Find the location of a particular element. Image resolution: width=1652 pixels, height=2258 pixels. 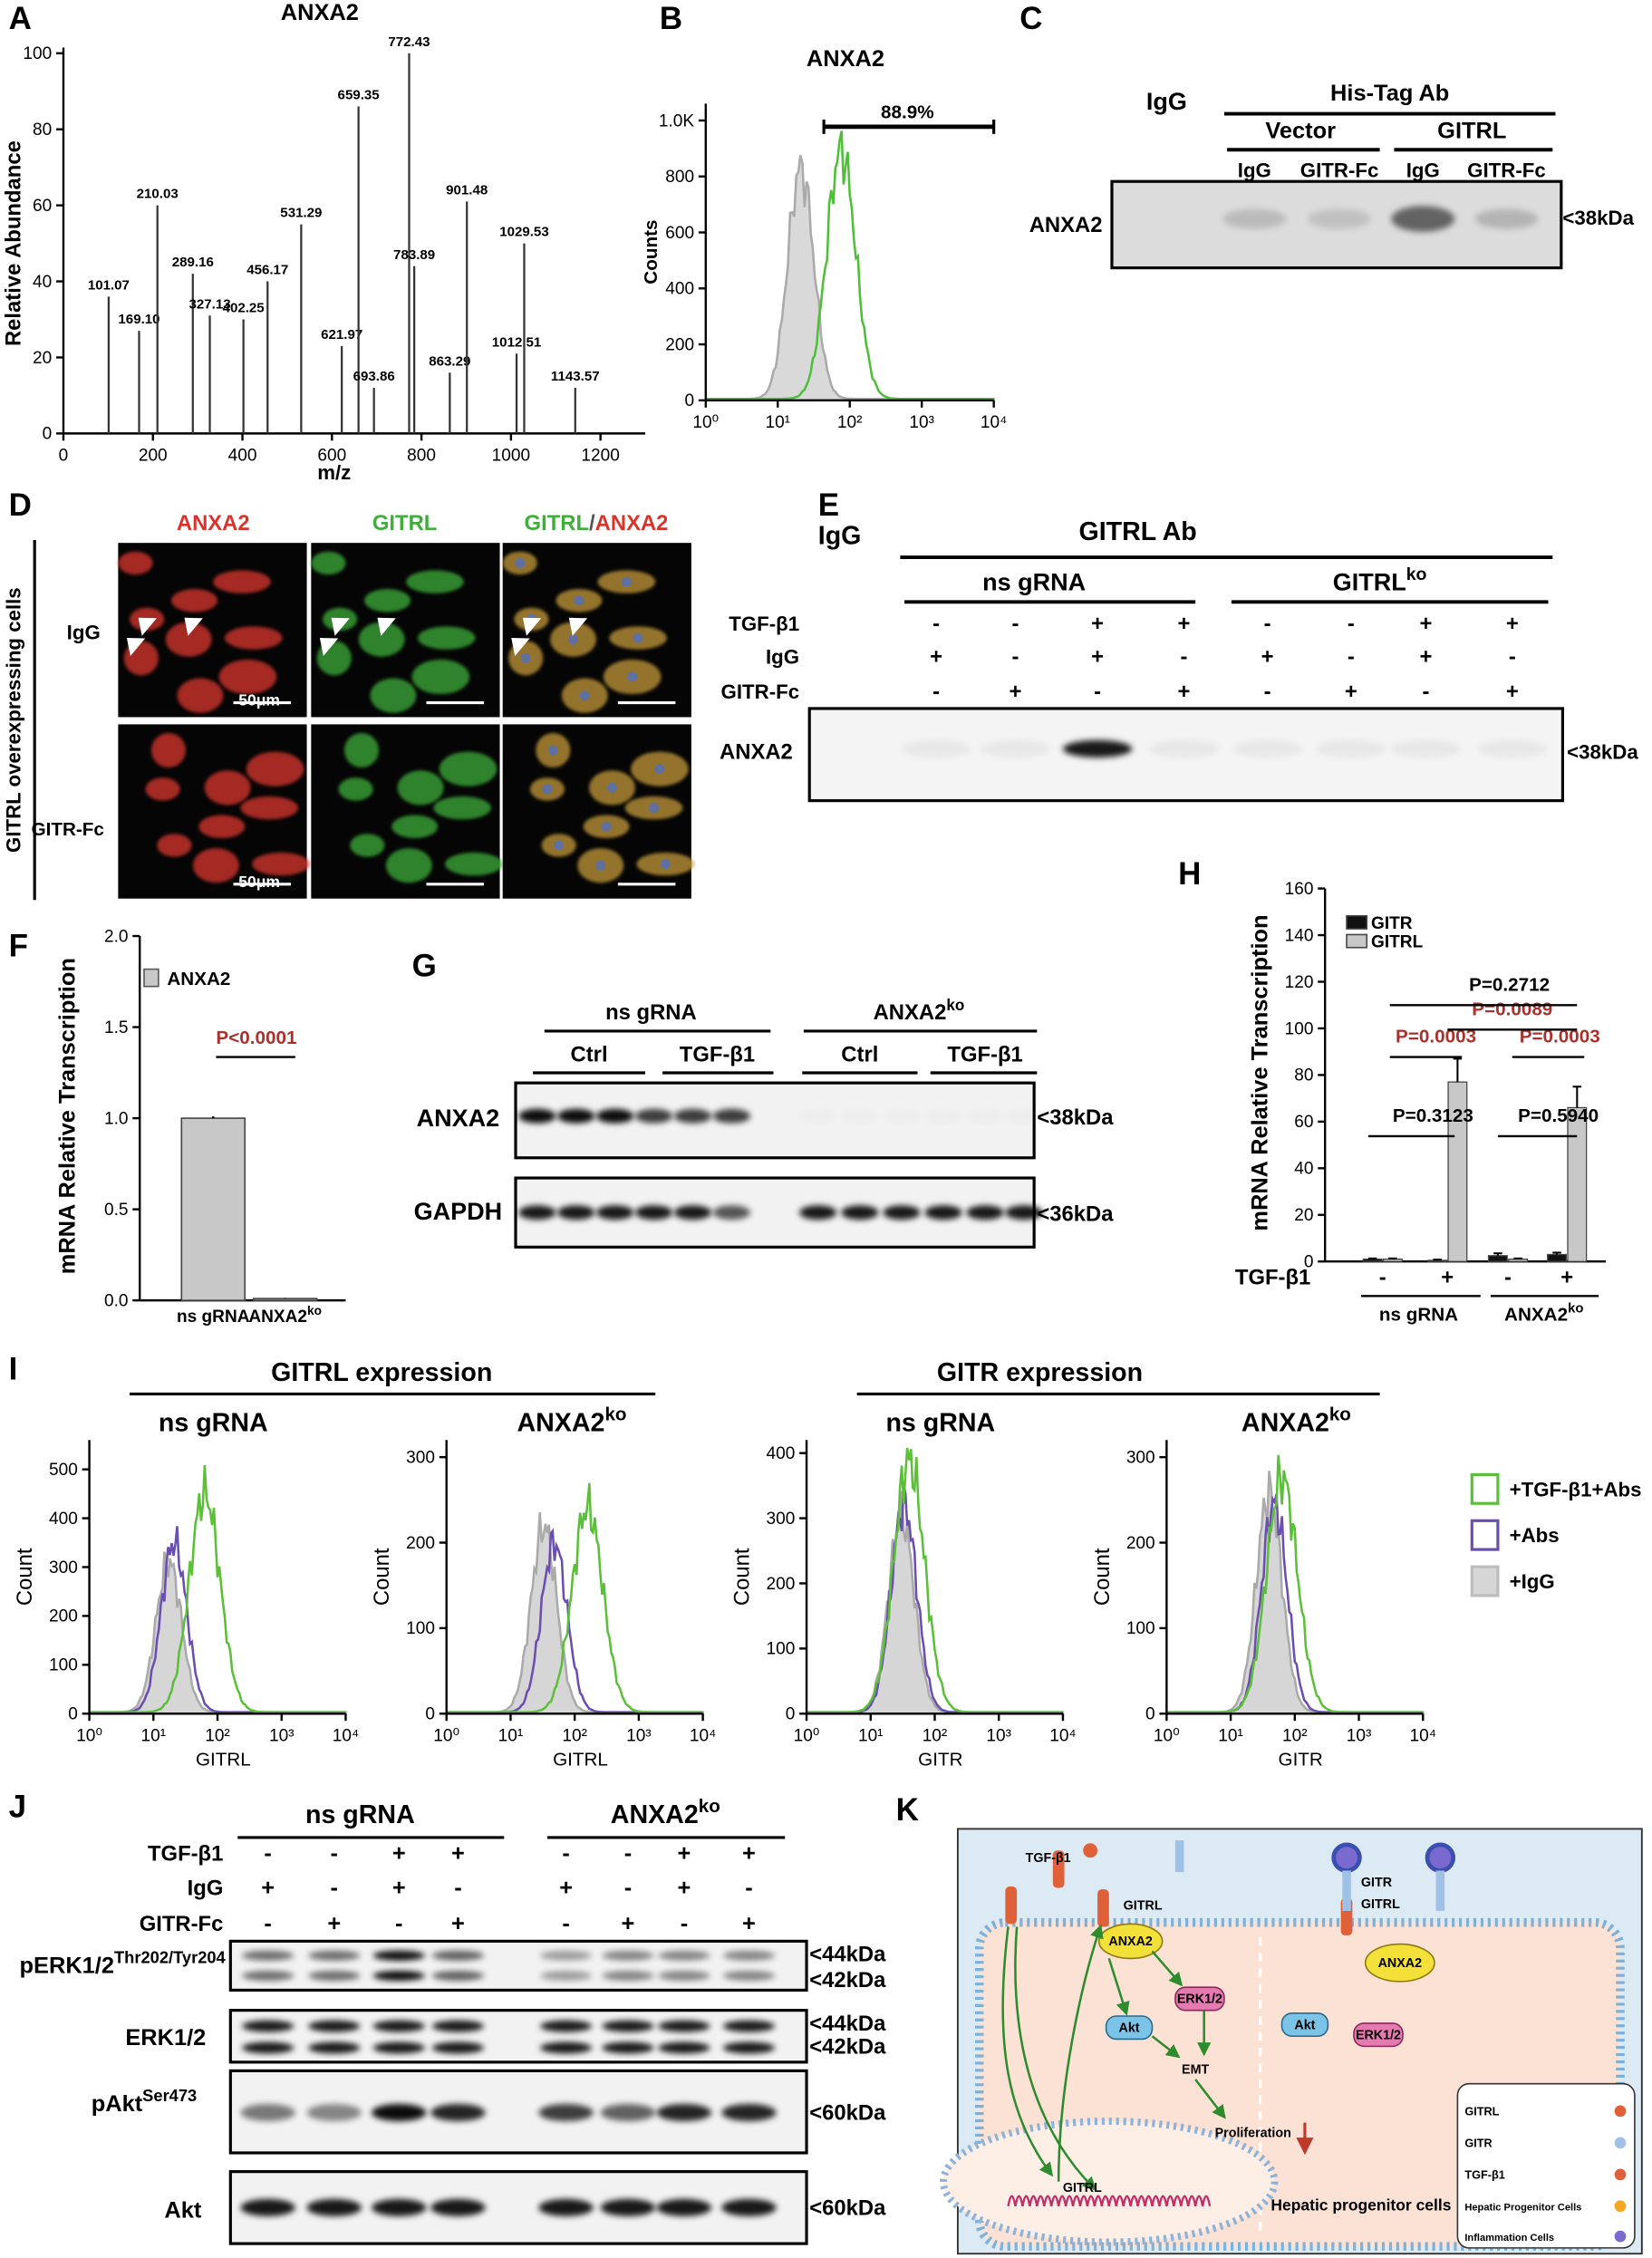

label-superscript: ko is located at coordinates (955, 1005).